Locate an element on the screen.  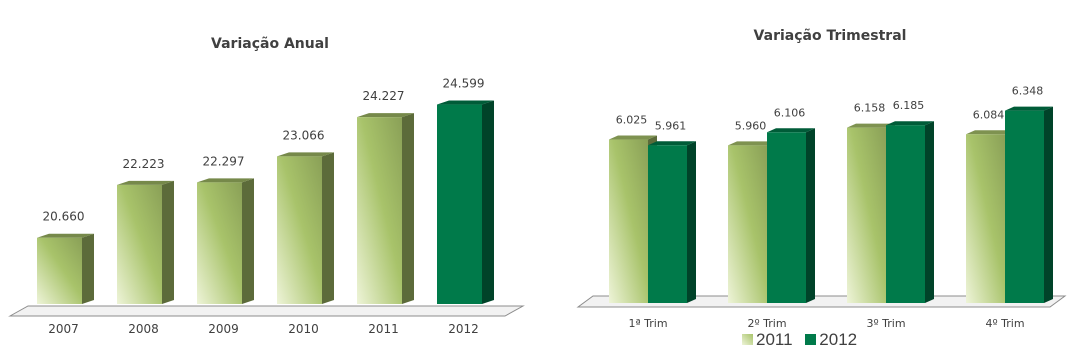
data-label: 5.961 is located at coordinates (671, 125).